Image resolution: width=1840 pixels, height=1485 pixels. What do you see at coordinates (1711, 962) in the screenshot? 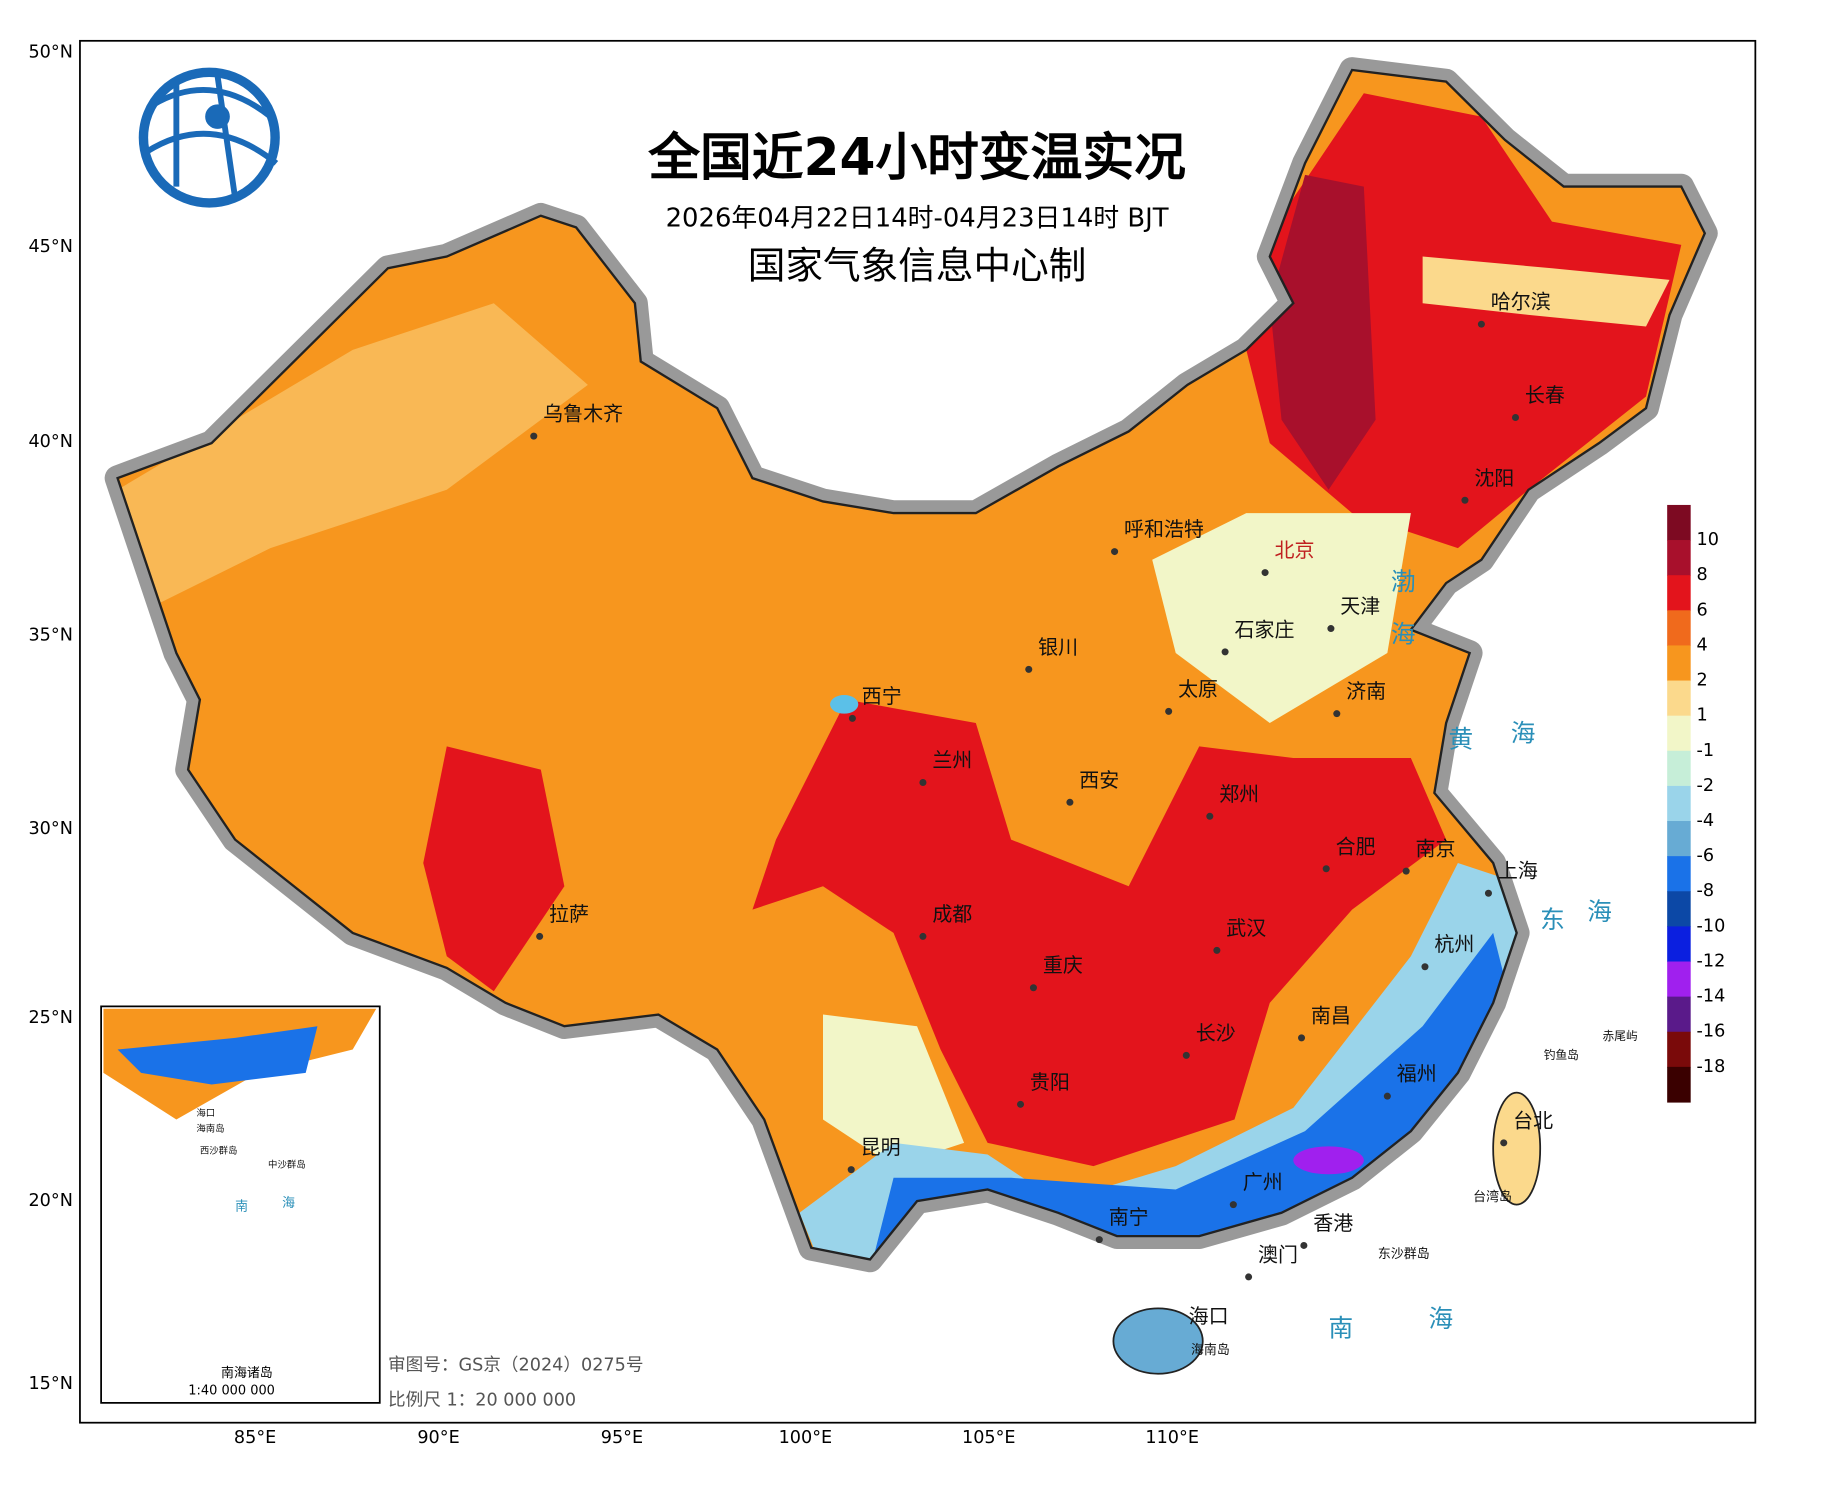
I see `legend-label: -12` at bounding box center [1711, 962].